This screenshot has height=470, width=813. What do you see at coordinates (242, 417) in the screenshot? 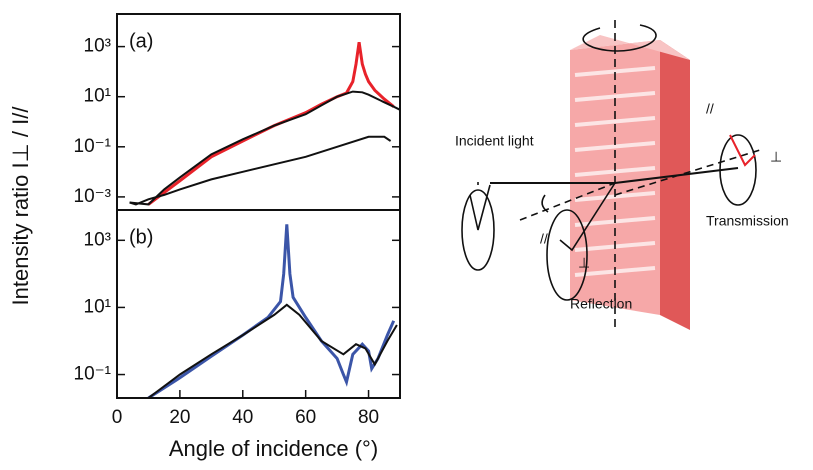
I see `x-tick-label: 40` at bounding box center [242, 417].